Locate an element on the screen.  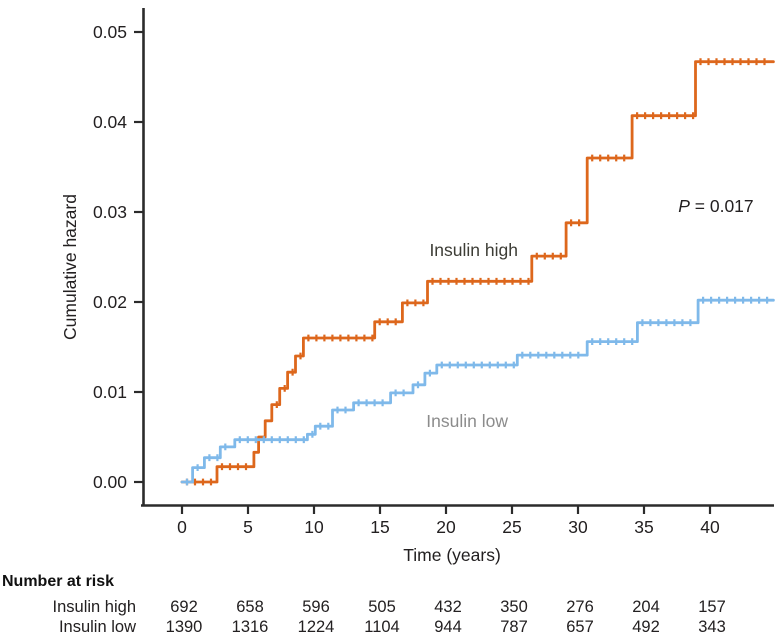
risk-count: 1316 is located at coordinates (250, 627).